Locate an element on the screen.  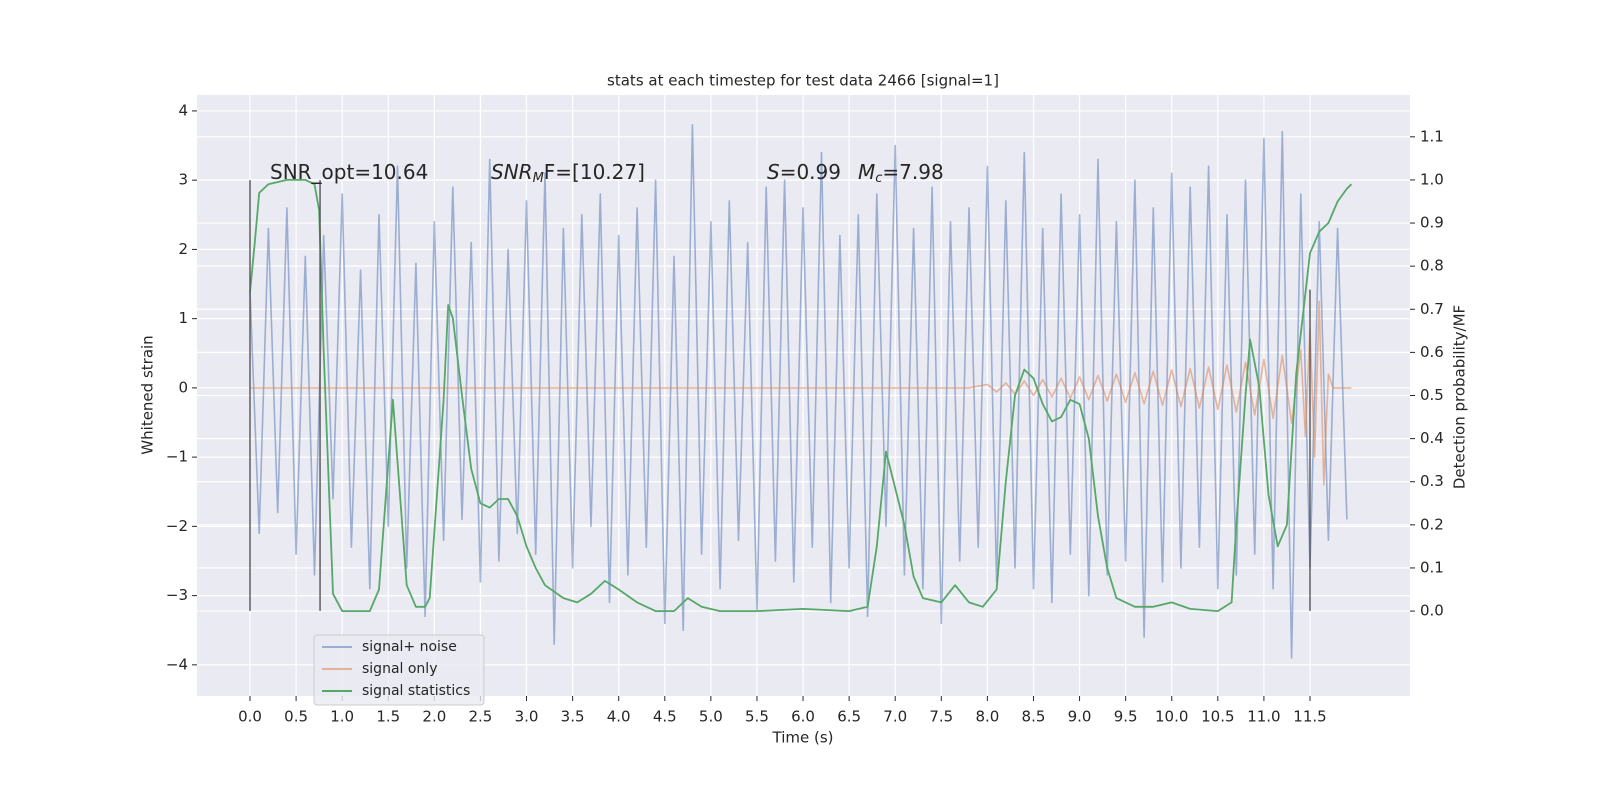
x-tick-label: 5.0 is located at coordinates (711, 717).